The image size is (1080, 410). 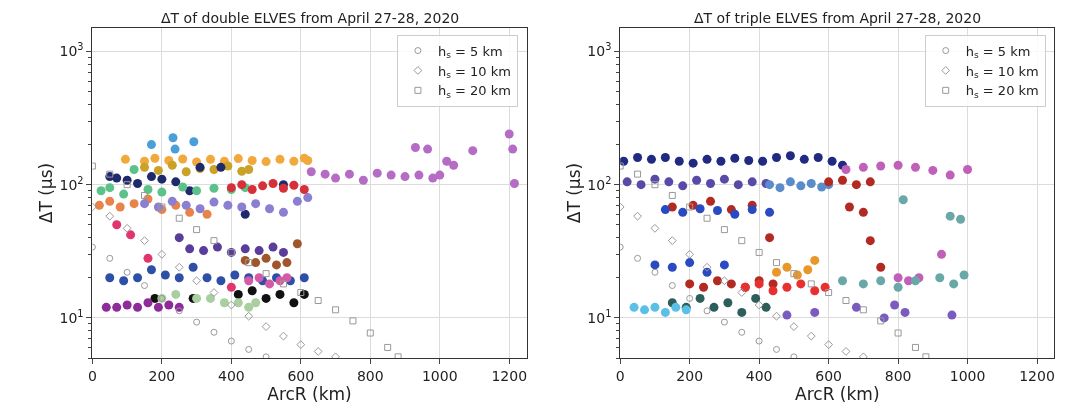 I want to click on chart-title: ΔT of triple ELVES from April 27-28, 2020, so click(x=838, y=18).